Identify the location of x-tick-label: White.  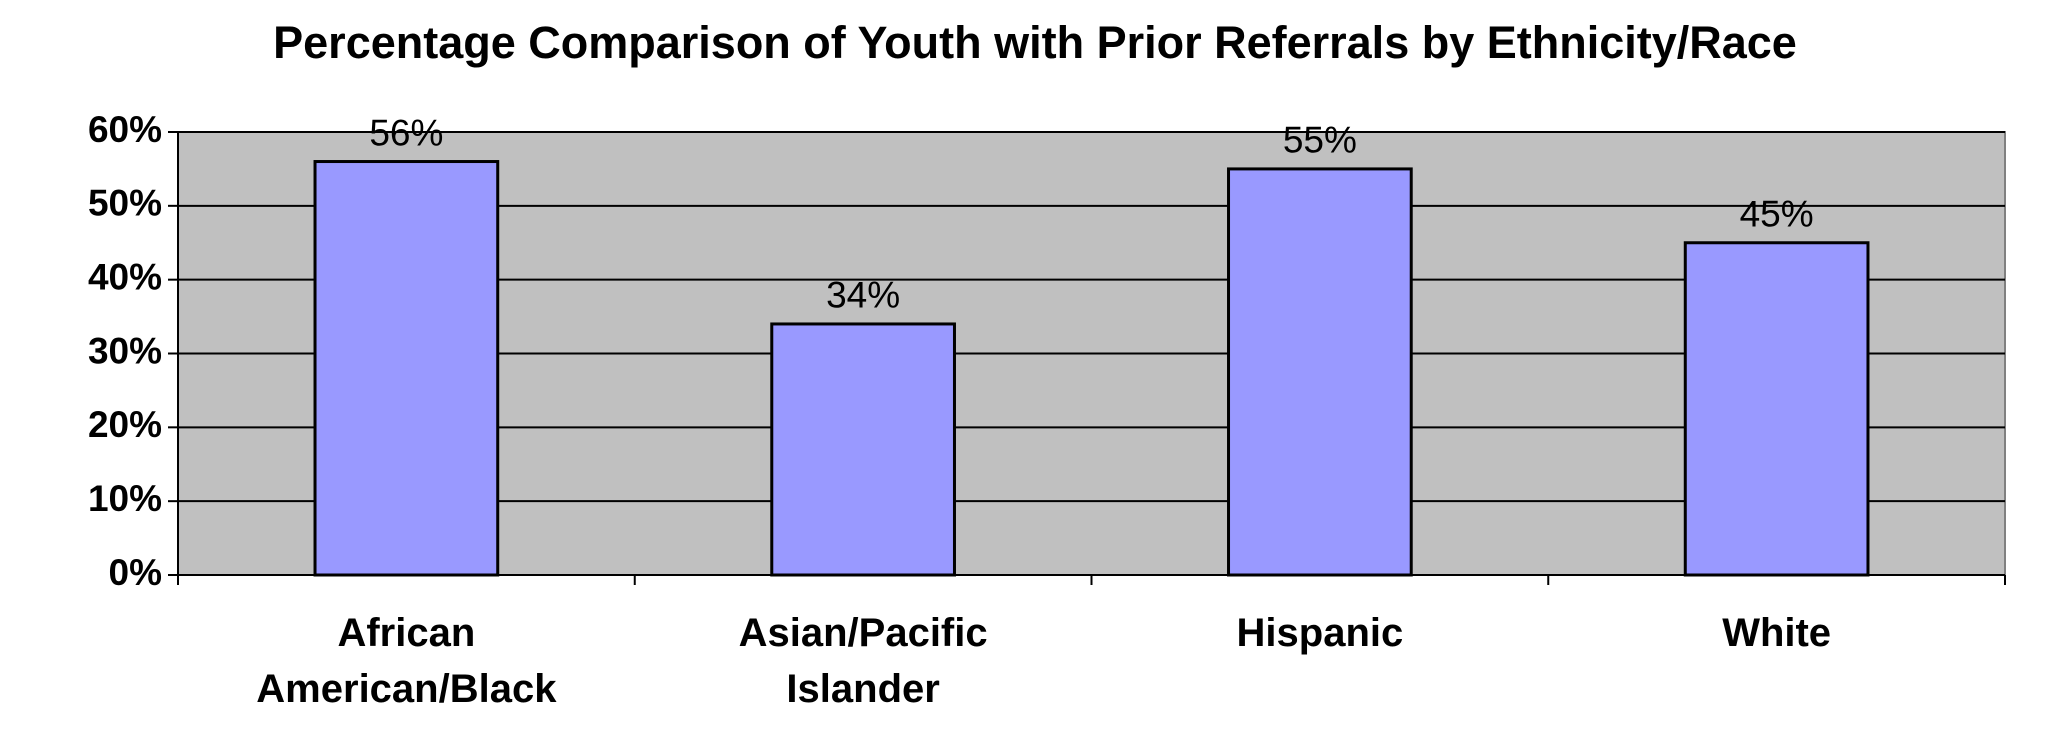
(1777, 633).